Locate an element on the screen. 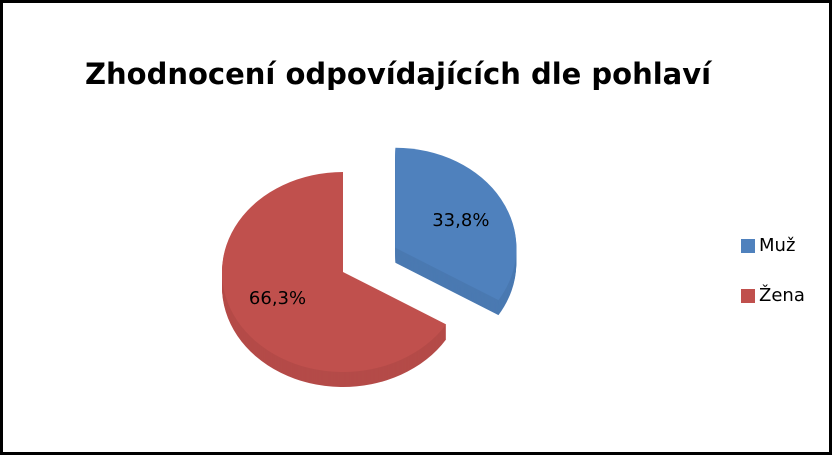  legend-label: Muž is located at coordinates (777, 245).